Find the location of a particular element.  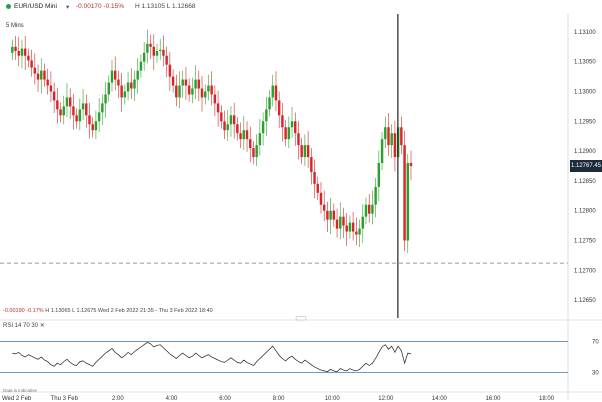

price-tick-label: 1.13050 is located at coordinates (585, 63).